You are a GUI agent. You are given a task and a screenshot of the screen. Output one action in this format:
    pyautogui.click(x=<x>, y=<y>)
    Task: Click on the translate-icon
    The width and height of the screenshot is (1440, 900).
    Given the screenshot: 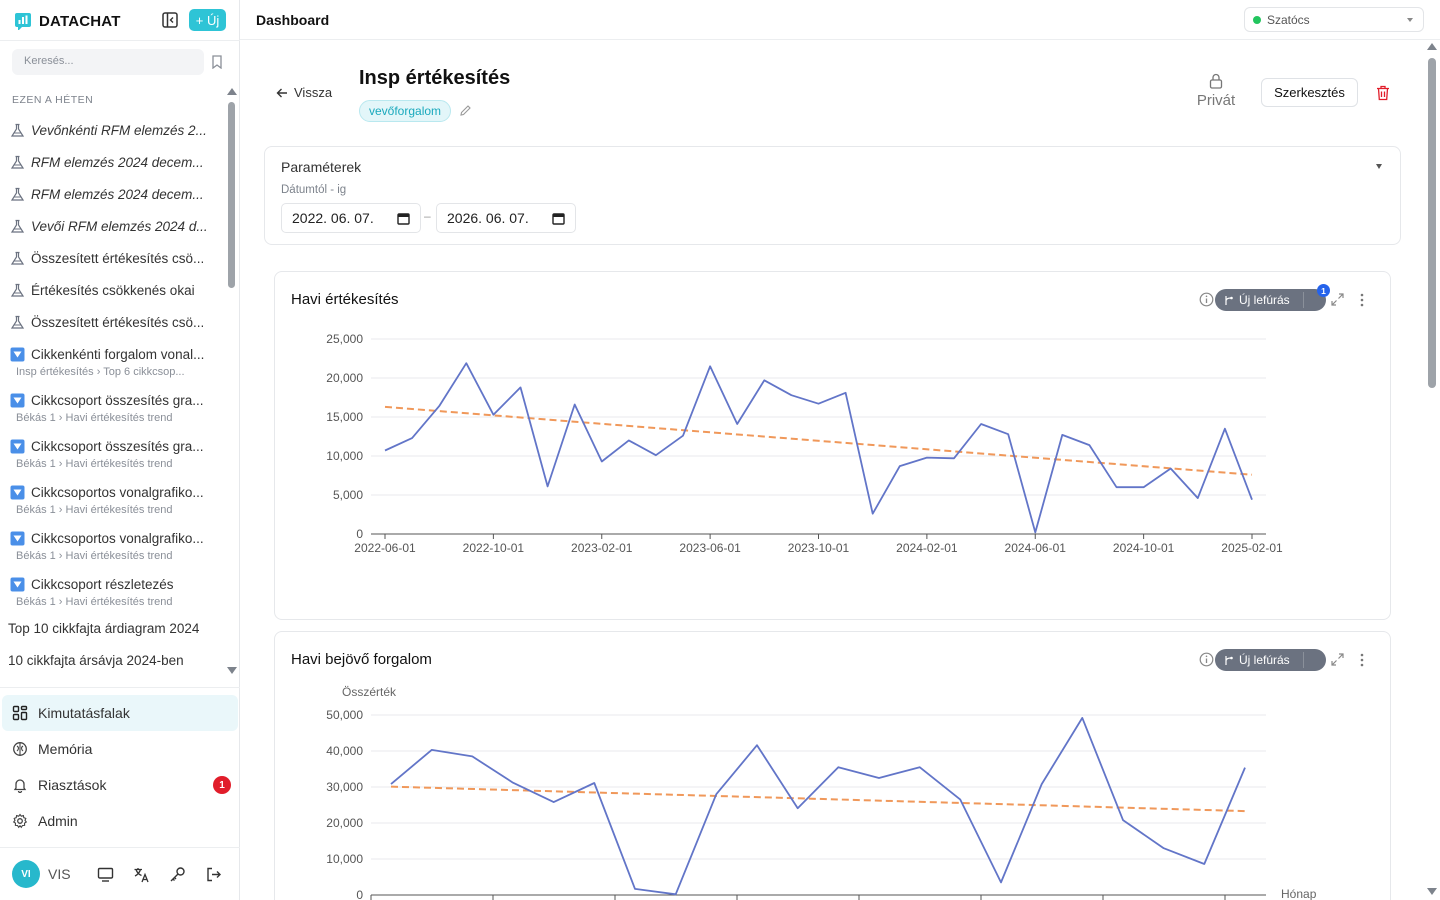 What is the action you would take?
    pyautogui.click(x=141, y=874)
    